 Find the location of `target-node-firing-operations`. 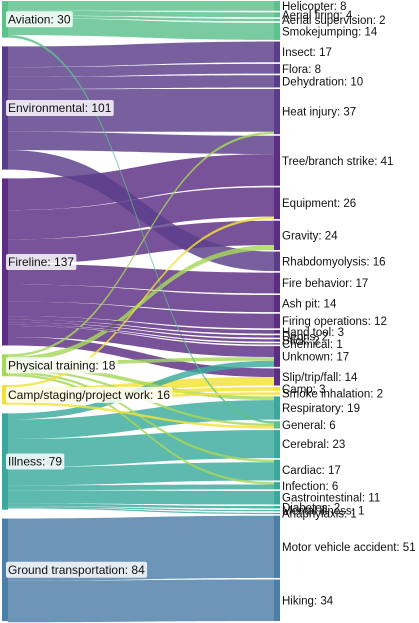

target-node-firing-operations is located at coordinates (277, 321).